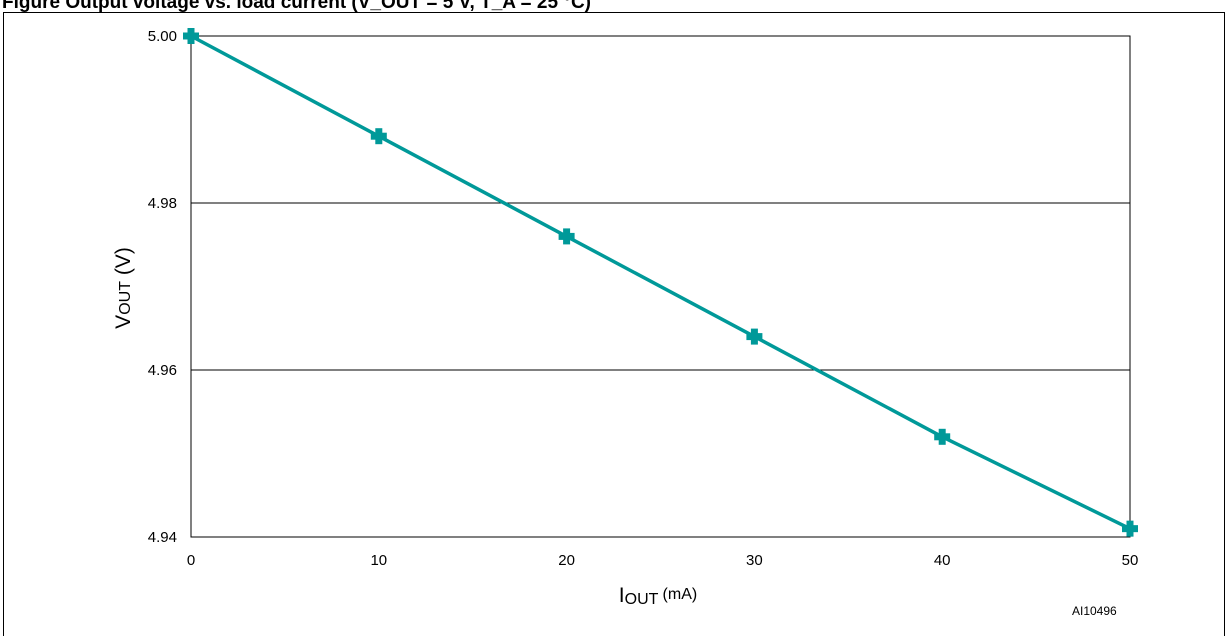 This screenshot has width=1230, height=637. I want to click on y-tick-label: 4.98, so click(162, 203).